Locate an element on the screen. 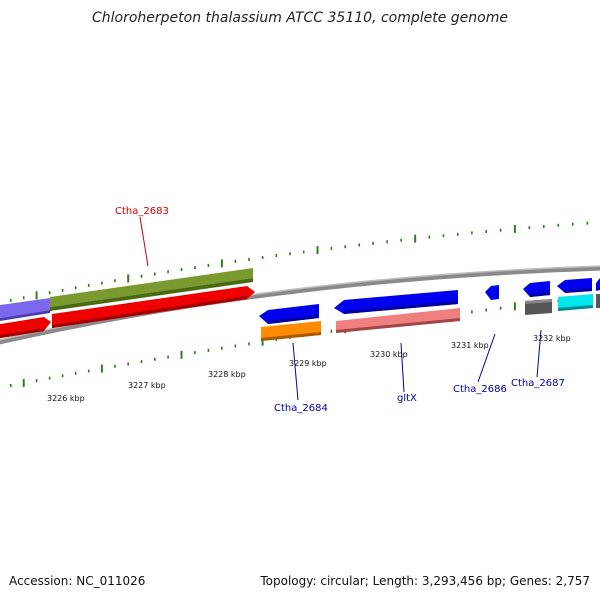  scale-label-3229: 3229 kbp is located at coordinates (308, 363).